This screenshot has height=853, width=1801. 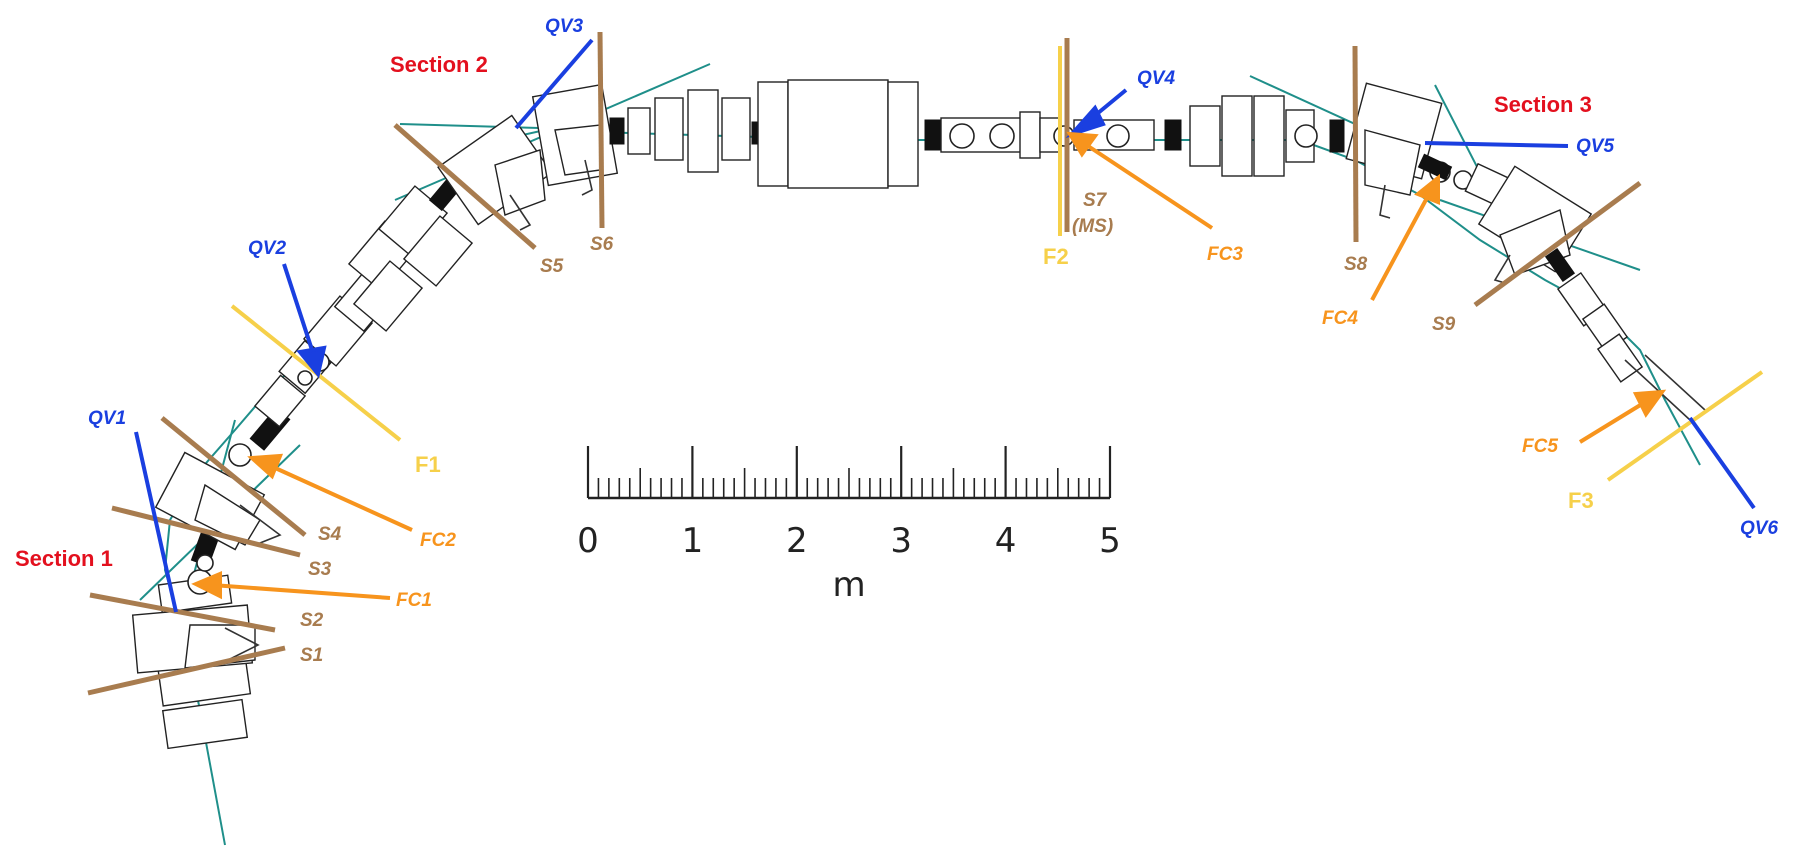 What do you see at coordinates (588, 541) in the screenshot?
I see `scale-tick-label: 0` at bounding box center [588, 541].